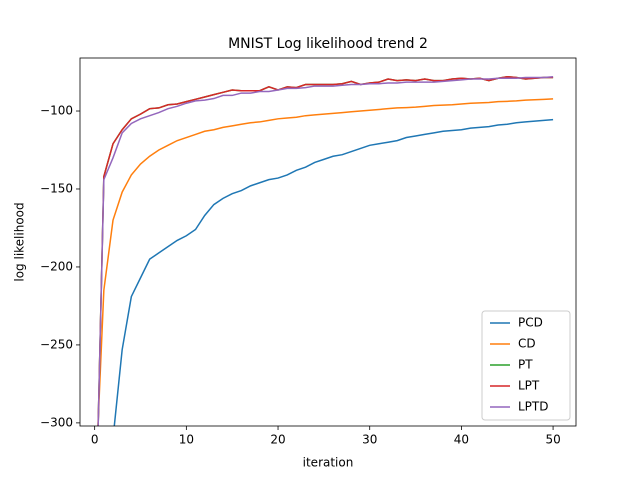  What do you see at coordinates (56, 422) in the screenshot?
I see `y-tick-label: −300` at bounding box center [56, 422].